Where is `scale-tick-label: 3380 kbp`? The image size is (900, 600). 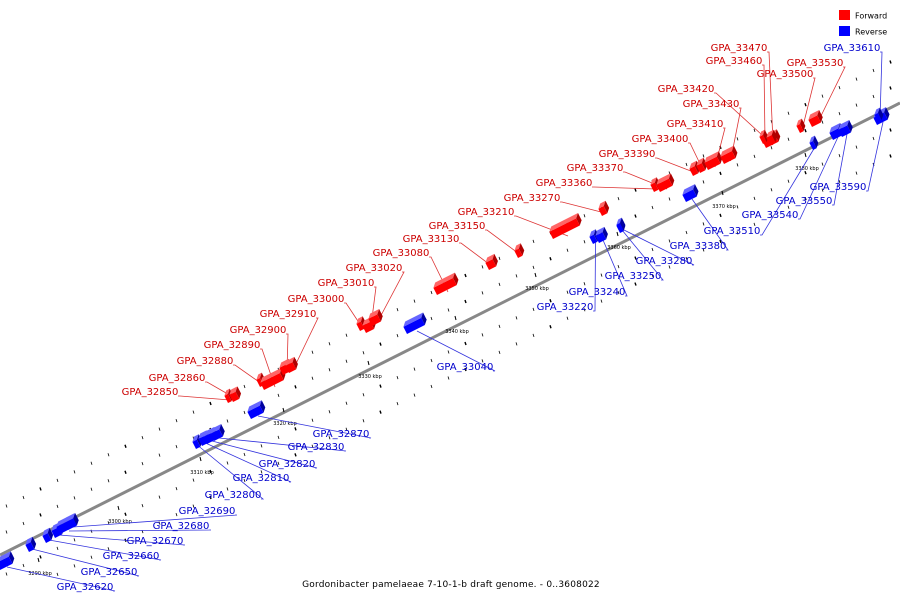
scale-tick-label: 3380 kbp is located at coordinates (807, 169).